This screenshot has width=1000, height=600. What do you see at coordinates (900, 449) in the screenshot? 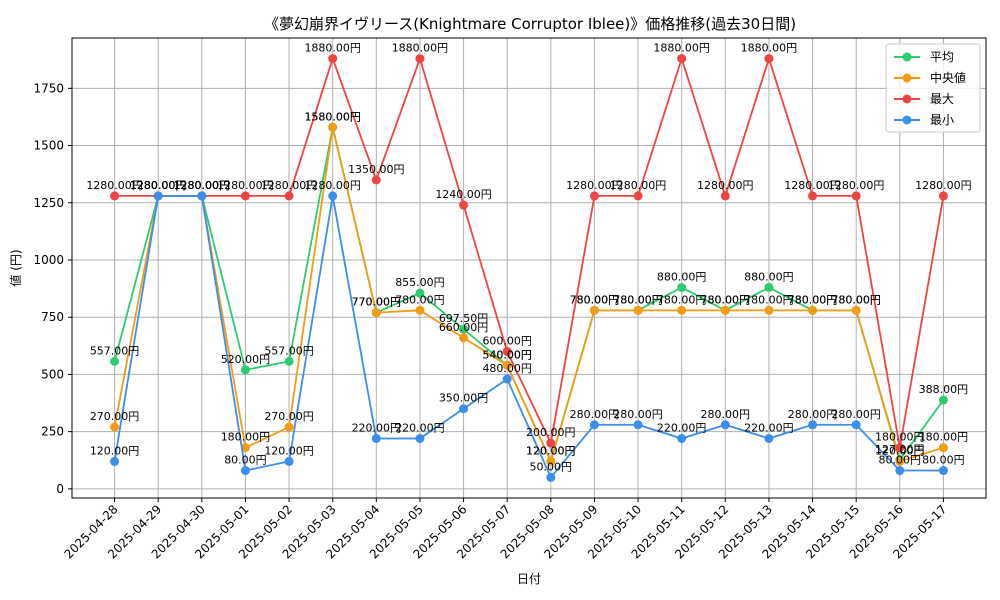
I see `data-label: 127.00円` at bounding box center [900, 449].